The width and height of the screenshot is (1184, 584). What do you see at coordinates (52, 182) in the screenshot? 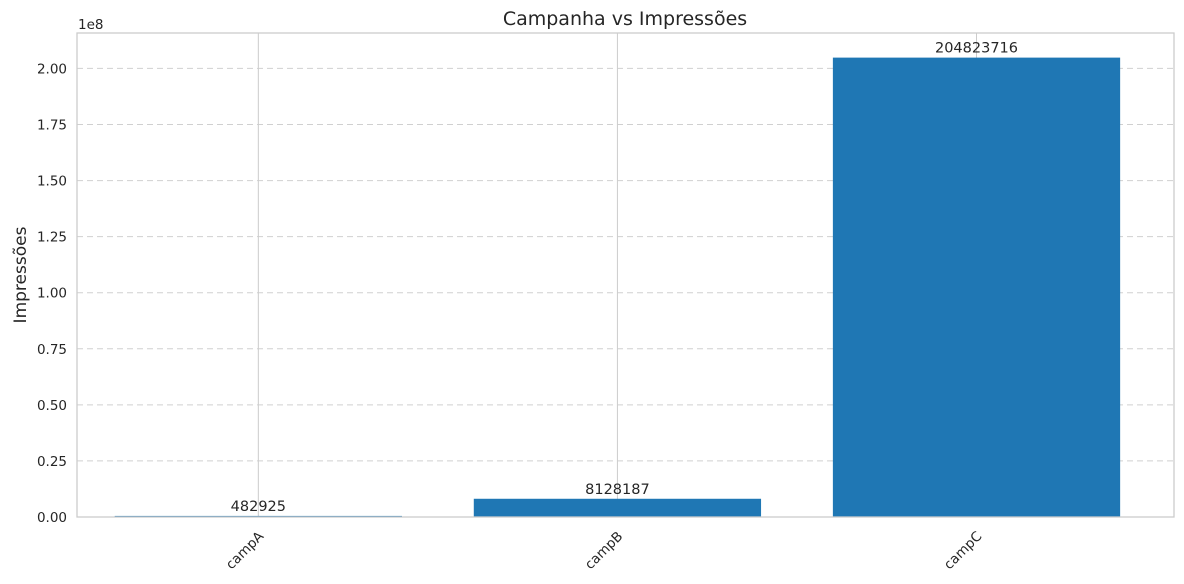
I see `y-tick-label: 1.50` at bounding box center [52, 182].